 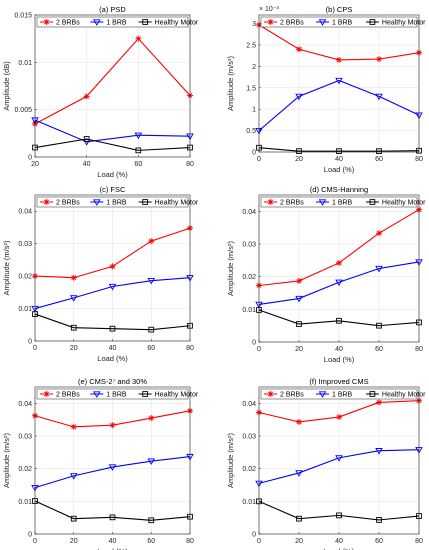 What do you see at coordinates (339, 9) in the screenshot?
I see `chart-title: (b) CPS` at bounding box center [339, 9].